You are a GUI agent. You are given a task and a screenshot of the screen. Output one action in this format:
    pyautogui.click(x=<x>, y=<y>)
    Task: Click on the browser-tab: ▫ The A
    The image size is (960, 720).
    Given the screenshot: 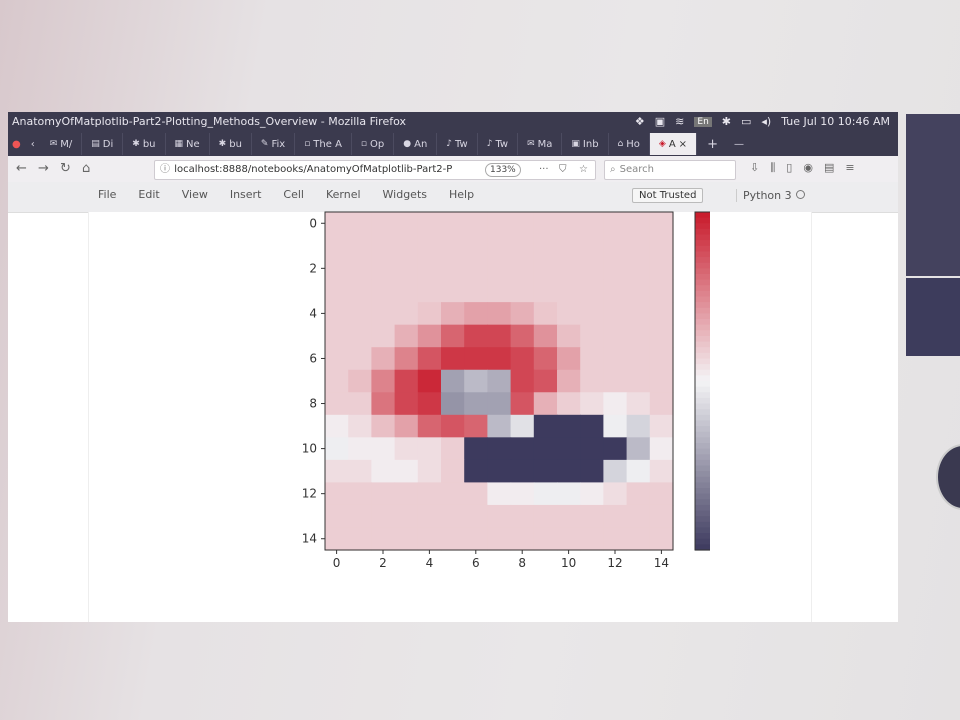 What is the action you would take?
    pyautogui.click(x=323, y=144)
    